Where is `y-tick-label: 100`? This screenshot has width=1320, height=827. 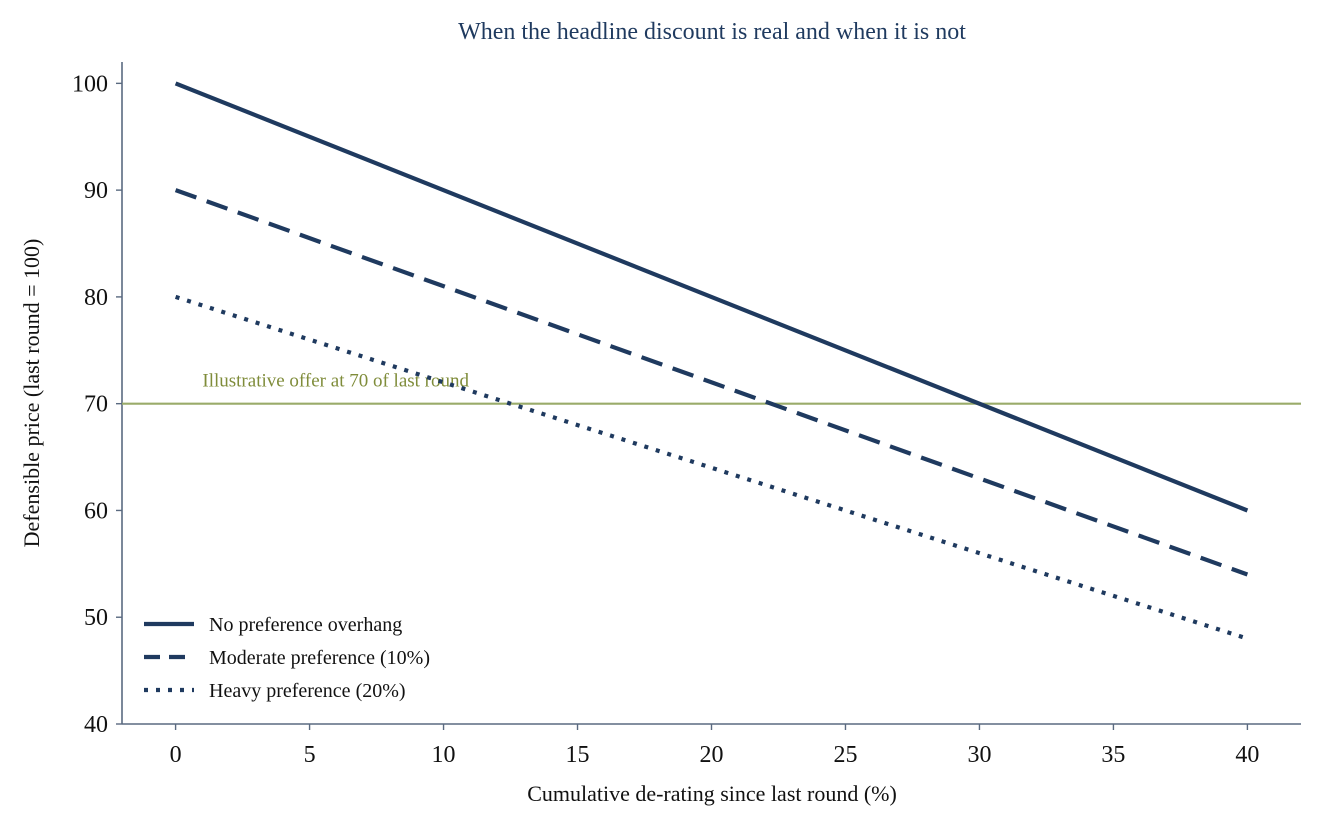 y-tick-label: 100 is located at coordinates (90, 84).